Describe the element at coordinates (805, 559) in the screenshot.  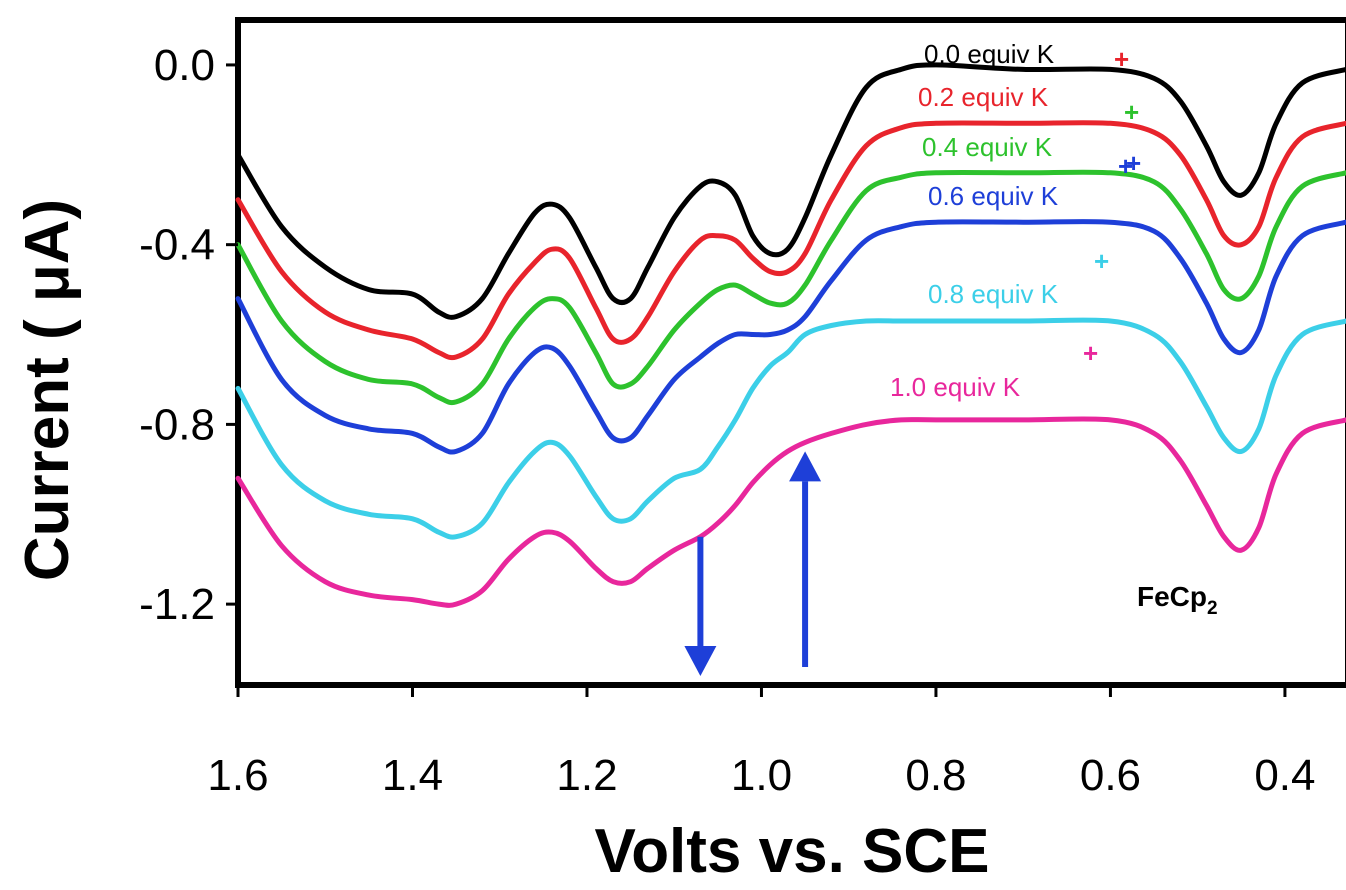
I see `arrow-up` at that location.